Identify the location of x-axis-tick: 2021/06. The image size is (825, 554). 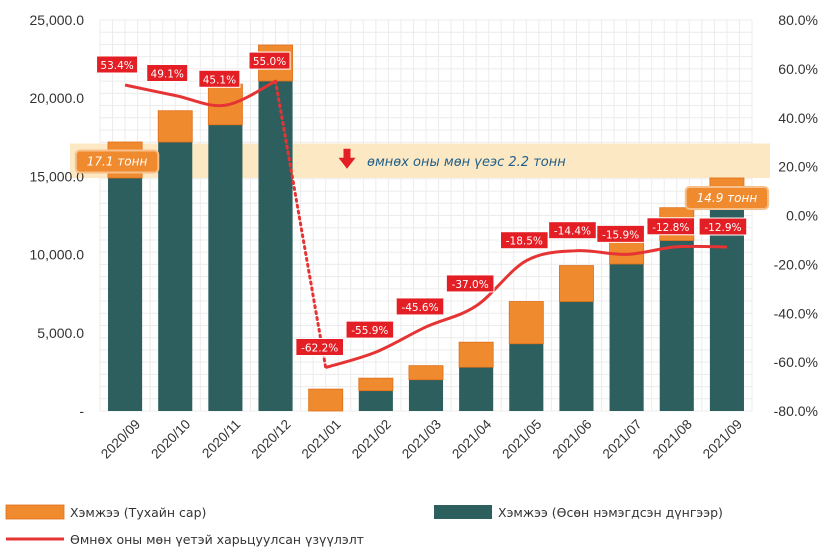
(571, 439).